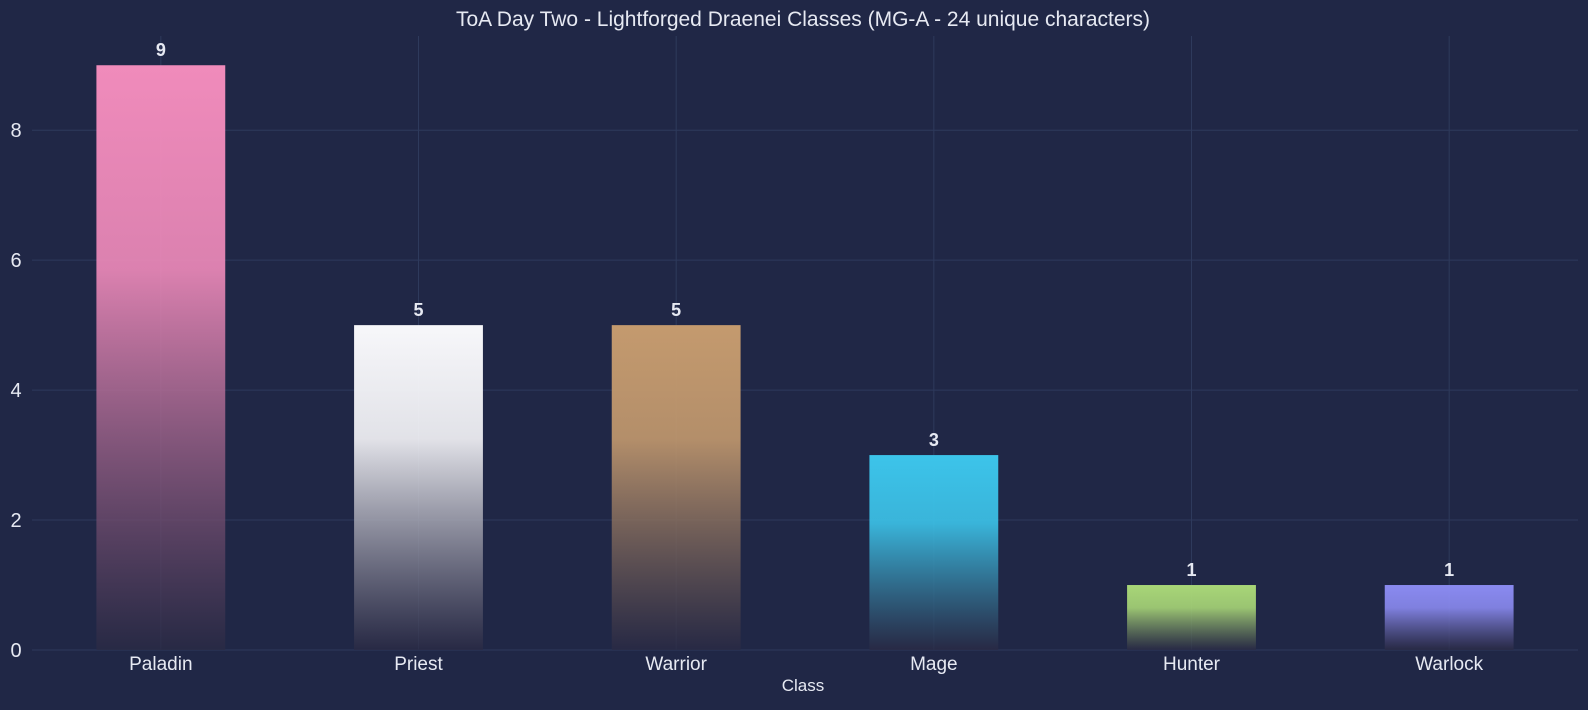 The image size is (1588, 710). What do you see at coordinates (418, 664) in the screenshot?
I see `x-tick-label-priest: Priest` at bounding box center [418, 664].